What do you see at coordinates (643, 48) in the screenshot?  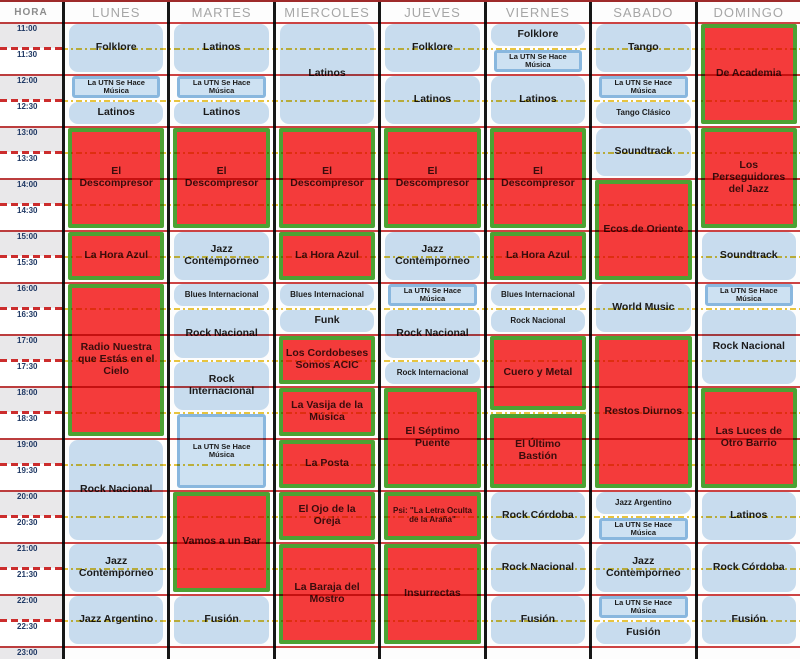 I see `program-cell: Tango` at bounding box center [643, 48].